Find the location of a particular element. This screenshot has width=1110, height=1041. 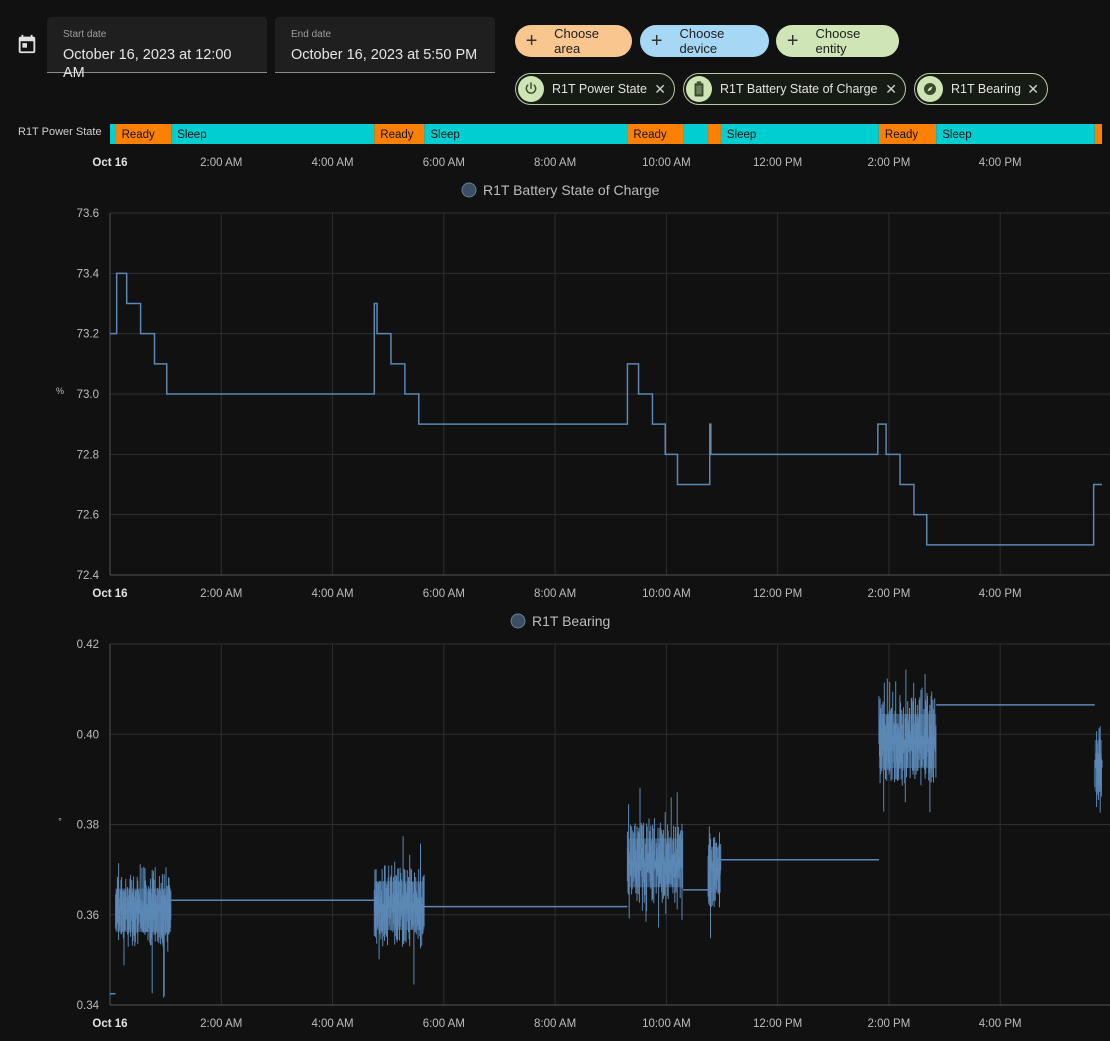

choose-area-button: + Choose area is located at coordinates (573, 41).